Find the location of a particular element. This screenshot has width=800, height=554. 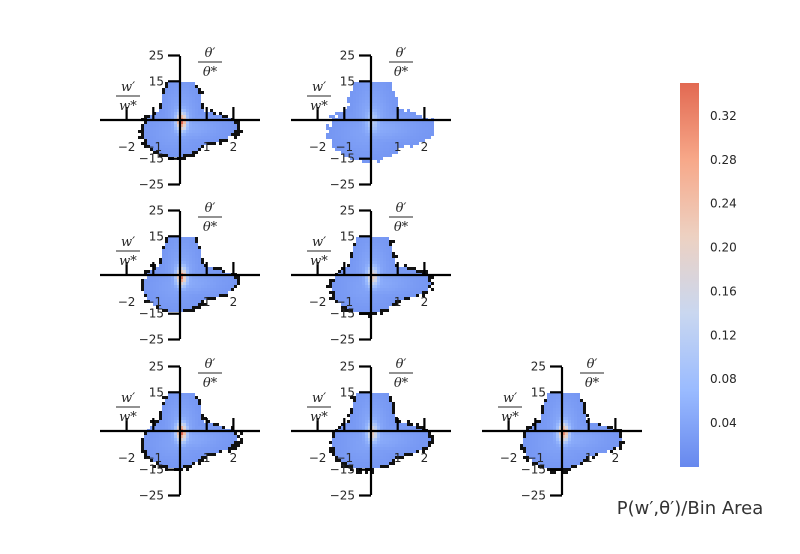

y-axis-label-denominator: θ* is located at coordinates (210, 383).